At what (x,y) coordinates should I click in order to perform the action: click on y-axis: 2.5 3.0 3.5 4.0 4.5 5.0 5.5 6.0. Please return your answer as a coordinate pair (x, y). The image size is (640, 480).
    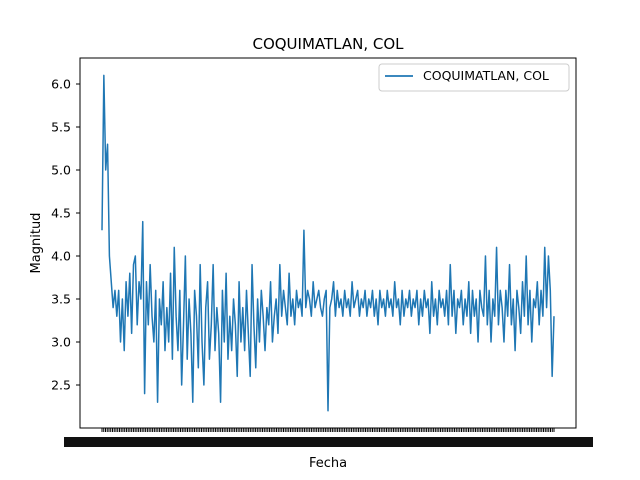
    Looking at the image, I should click on (65, 235).